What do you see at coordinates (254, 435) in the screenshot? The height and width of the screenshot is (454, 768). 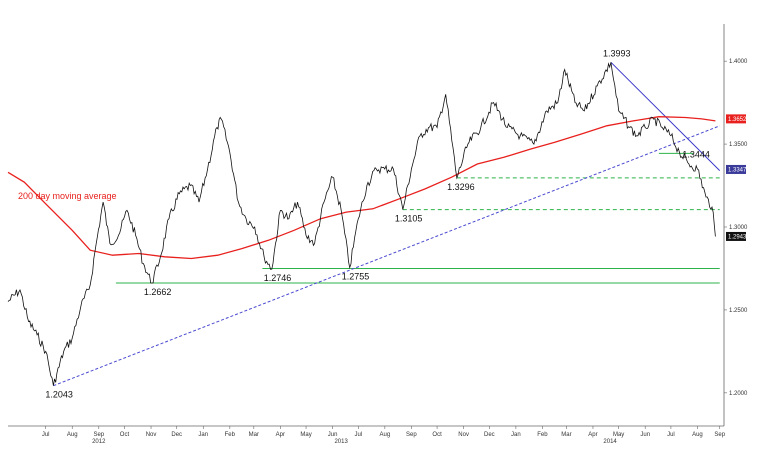 I see `x-tick-label-8: Mar` at bounding box center [254, 435].